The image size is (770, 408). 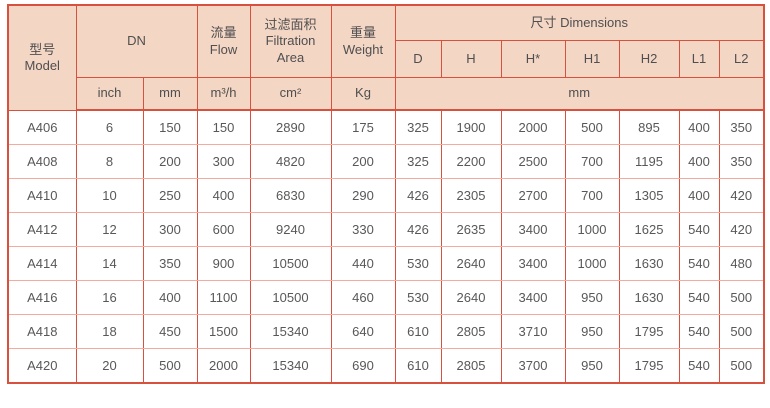 I want to click on cell-dim-h2: 1630, so click(x=649, y=297).